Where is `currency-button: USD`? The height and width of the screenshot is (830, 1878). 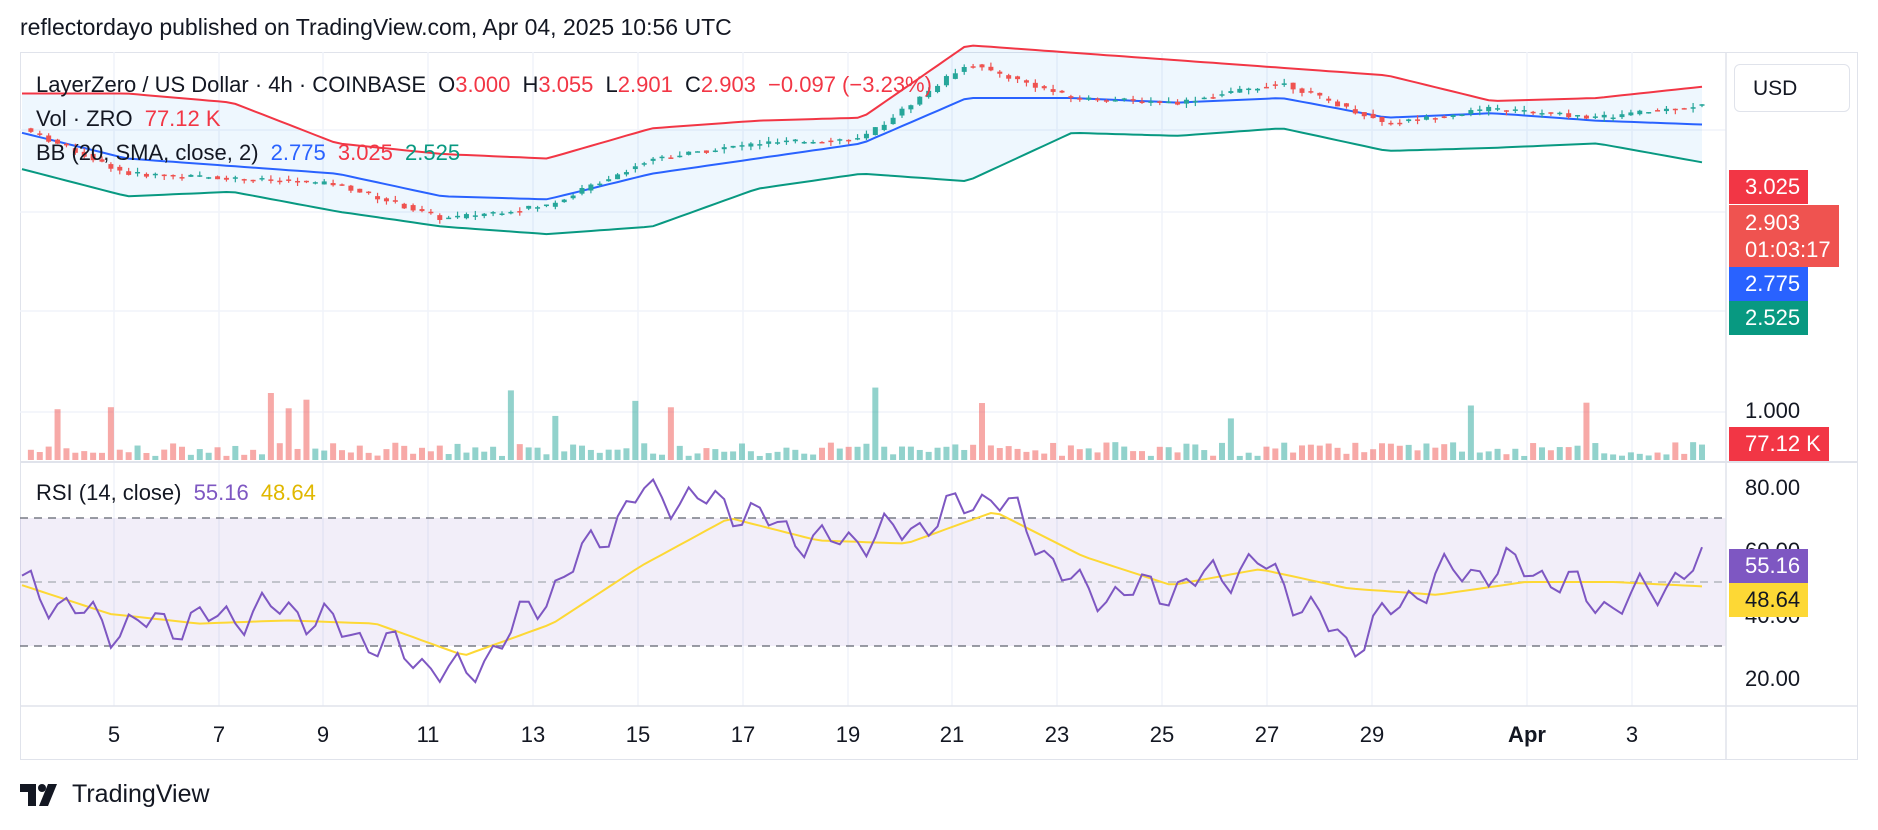
currency-button: USD is located at coordinates (1792, 88).